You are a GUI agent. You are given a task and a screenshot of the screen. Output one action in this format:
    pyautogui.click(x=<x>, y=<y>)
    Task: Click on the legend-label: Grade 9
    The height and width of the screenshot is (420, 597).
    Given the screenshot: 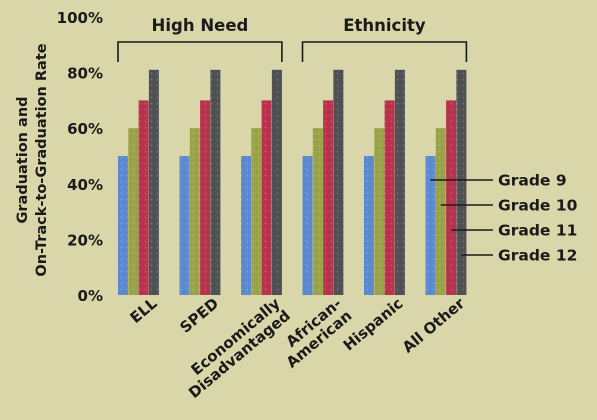 What is the action you would take?
    pyautogui.click(x=532, y=181)
    